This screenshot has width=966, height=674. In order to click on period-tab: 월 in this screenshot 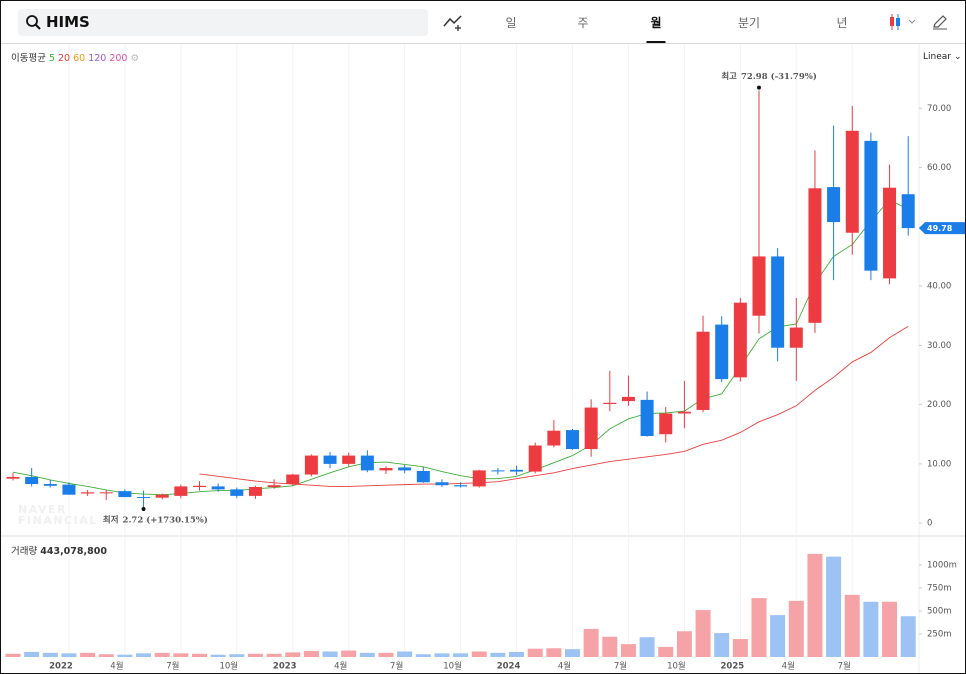, I will do `click(656, 29)`.